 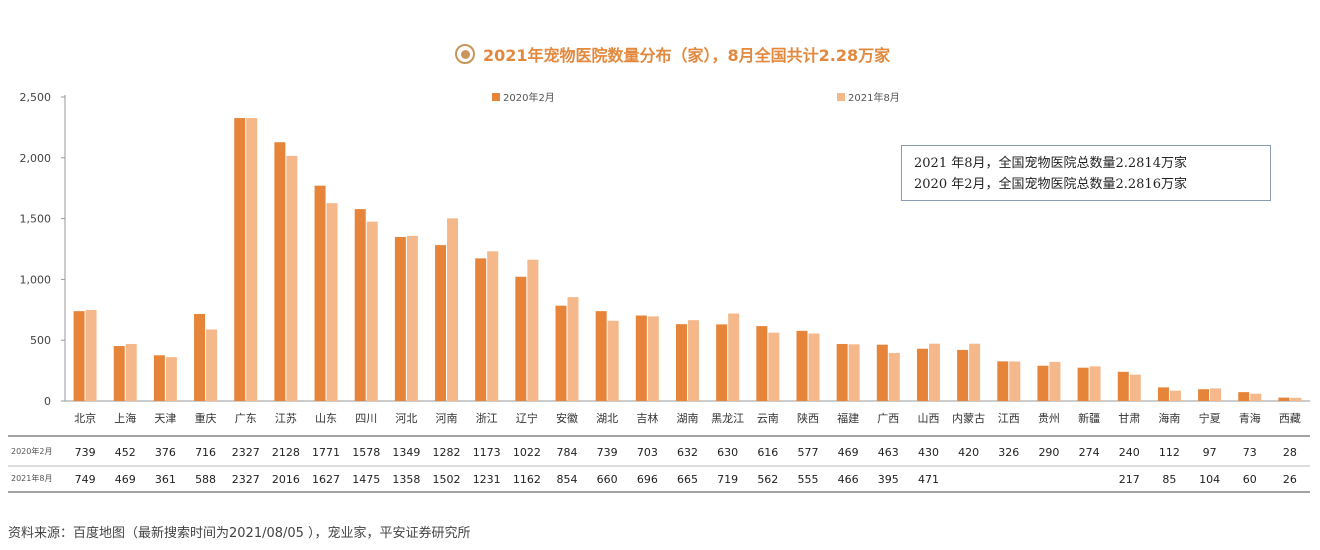 What do you see at coordinates (808, 418) in the screenshot?
I see `x-tick-label: 陕西` at bounding box center [808, 418].